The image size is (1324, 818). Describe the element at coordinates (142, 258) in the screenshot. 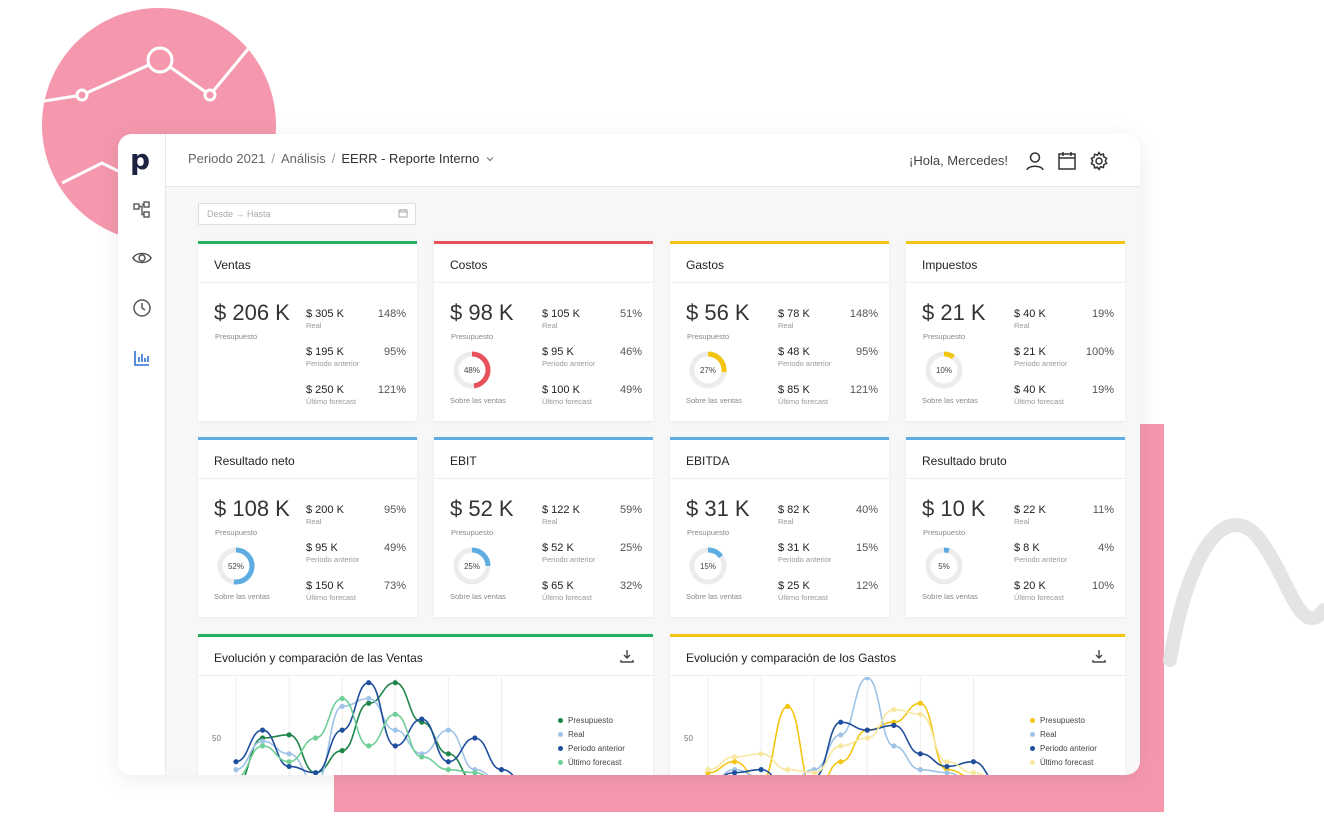

I see `eye-icon` at that location.